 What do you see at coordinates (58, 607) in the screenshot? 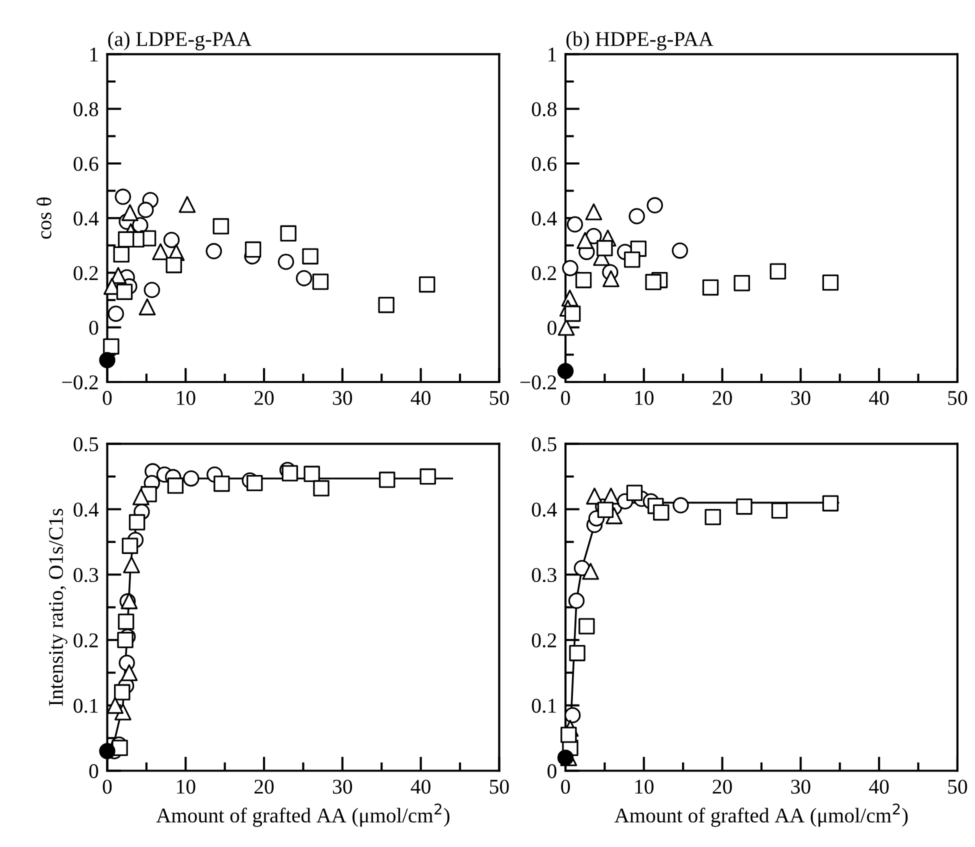
I see `y-axis-title: Intensity ratio, O1s/C1s` at bounding box center [58, 607].